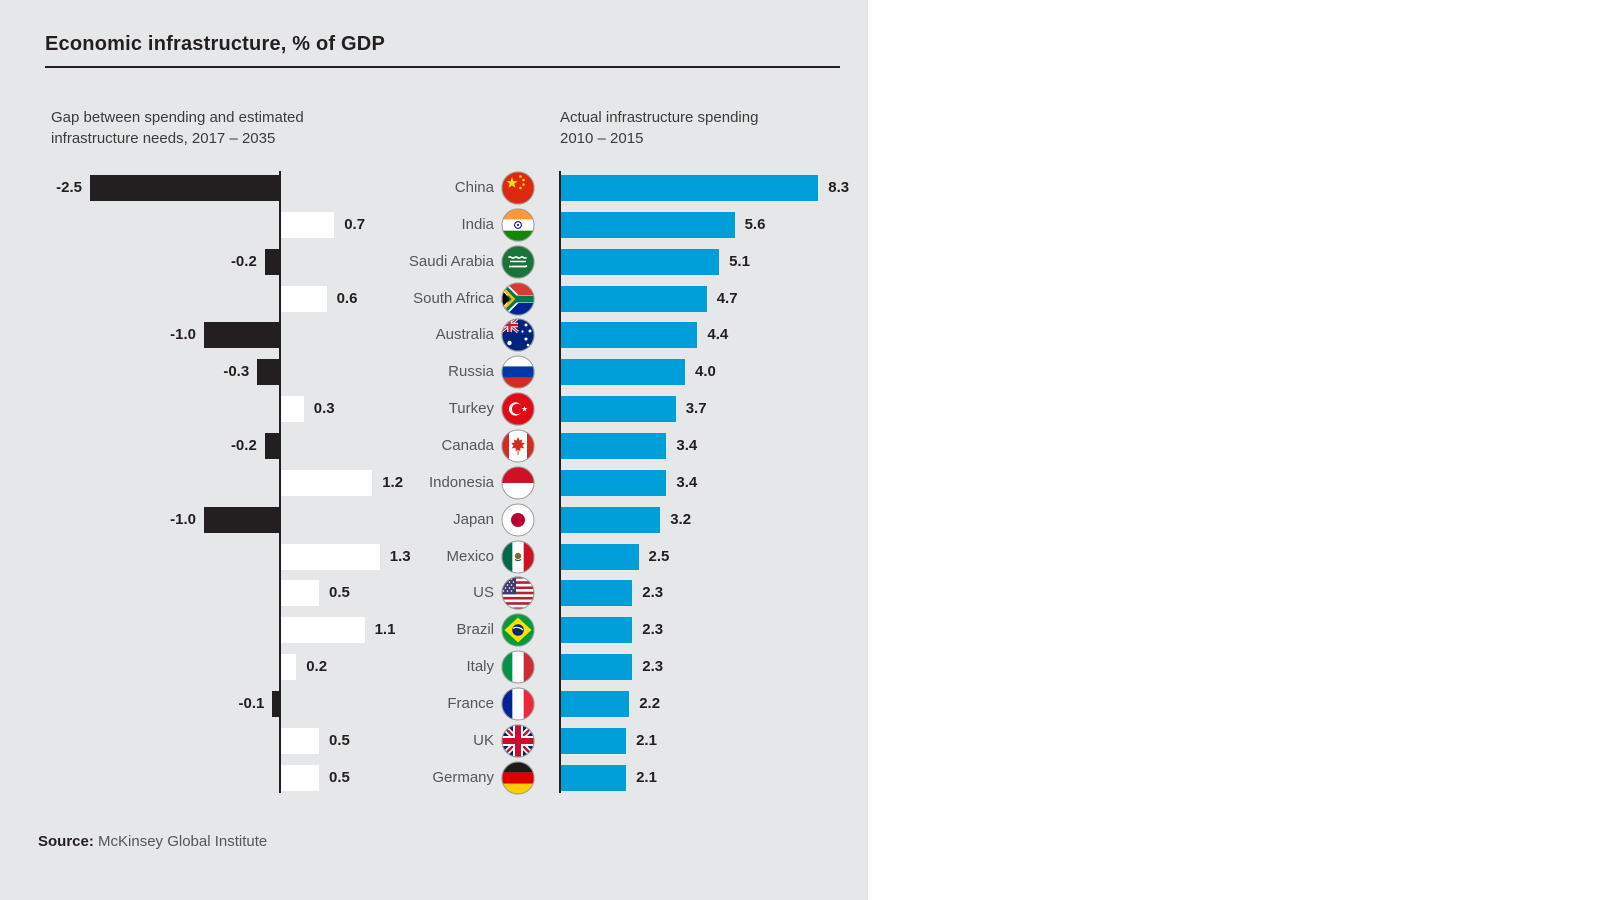  What do you see at coordinates (467, 445) in the screenshot?
I see `country-label: Canada` at bounding box center [467, 445].